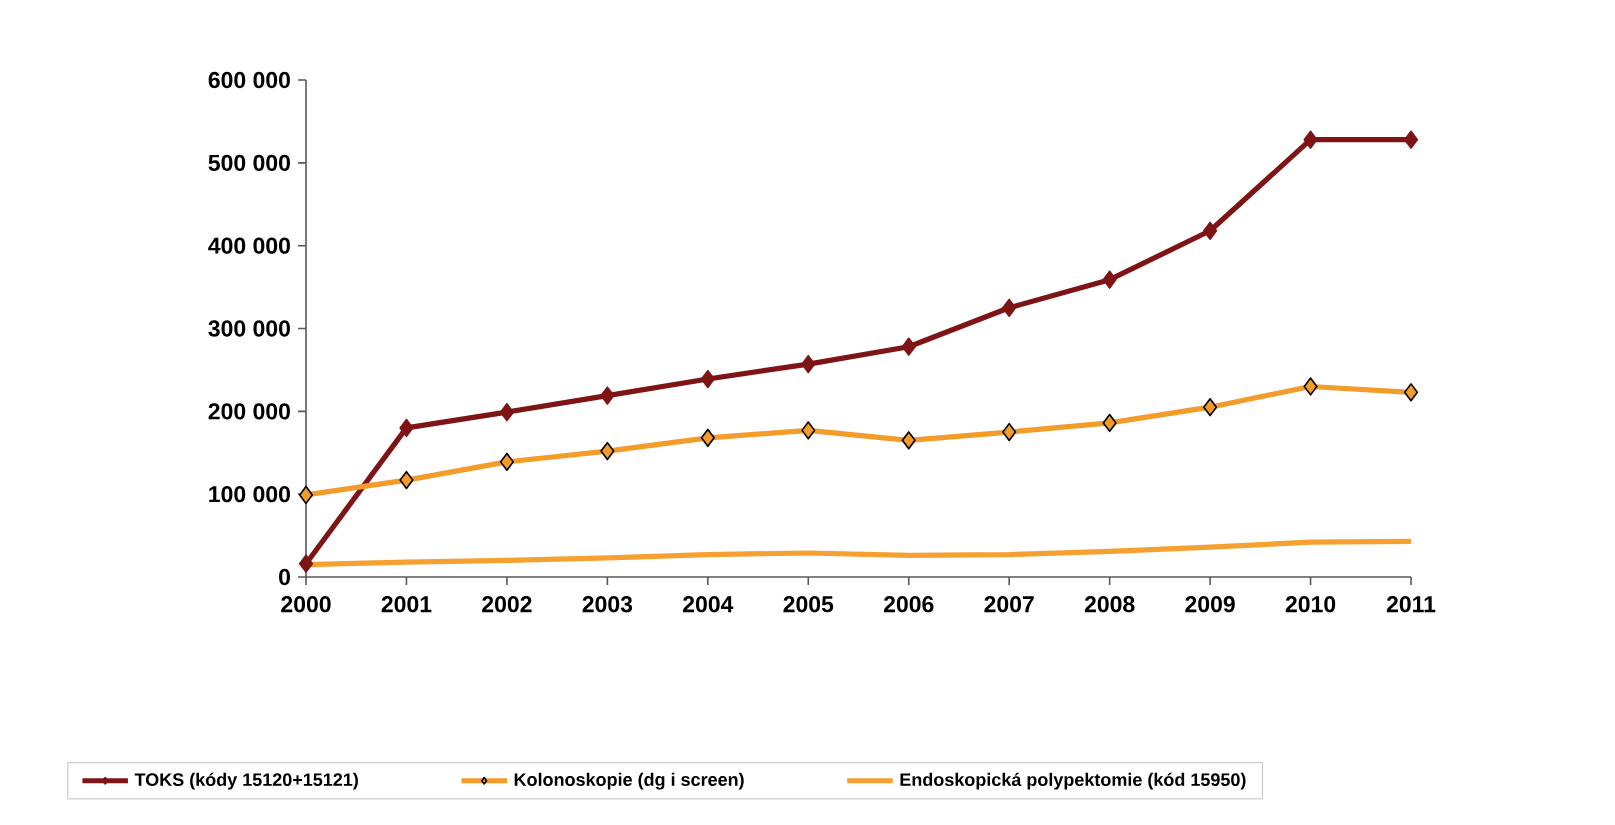 This screenshot has width=1615, height=825. I want to click on x-tick-label: 2003, so click(607, 604).